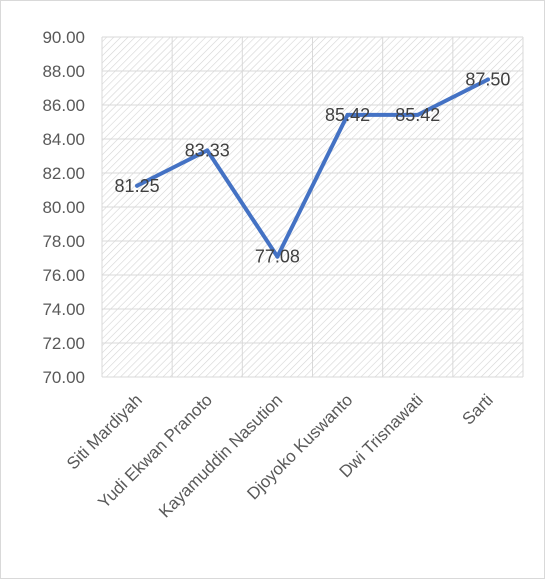 This screenshot has width=545, height=580. What do you see at coordinates (63, 37) in the screenshot?
I see `y-tick-label: 90.00` at bounding box center [63, 37].